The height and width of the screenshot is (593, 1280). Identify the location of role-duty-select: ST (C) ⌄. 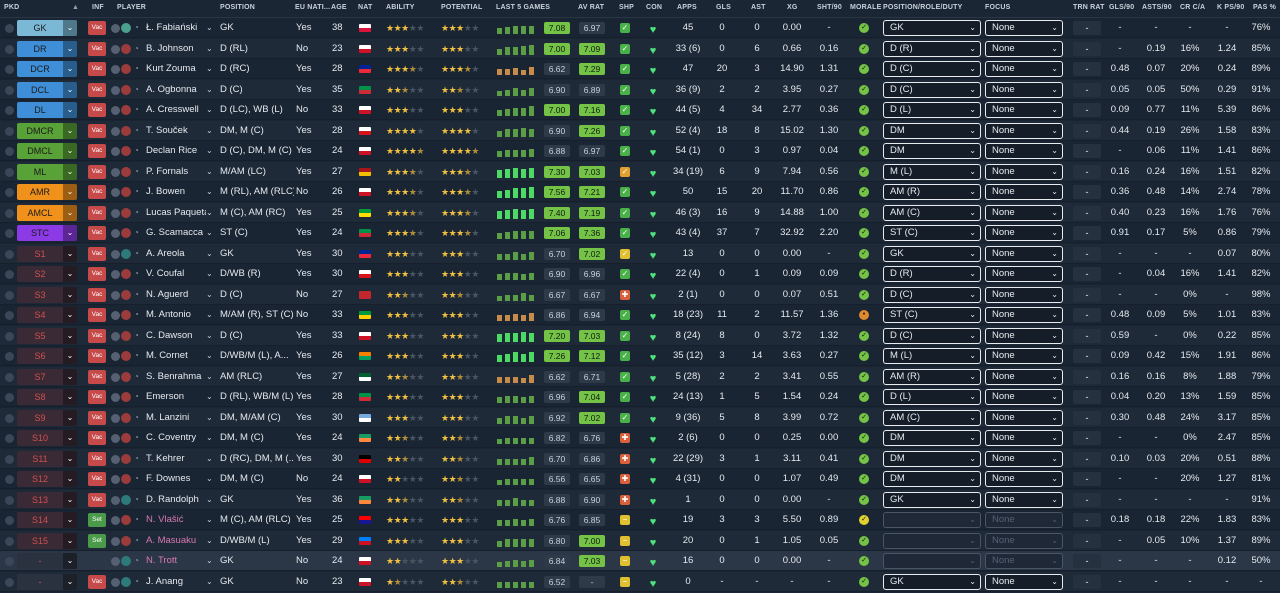
(932, 315).